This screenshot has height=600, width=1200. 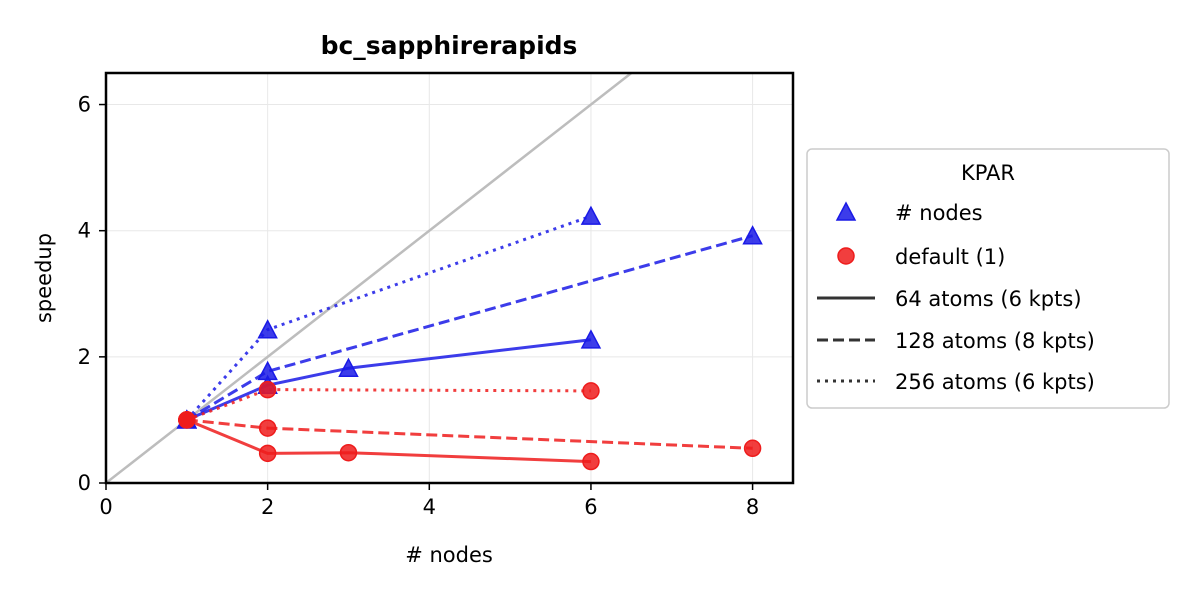 What do you see at coordinates (988, 173) in the screenshot?
I see `legend-title: KPAR` at bounding box center [988, 173].